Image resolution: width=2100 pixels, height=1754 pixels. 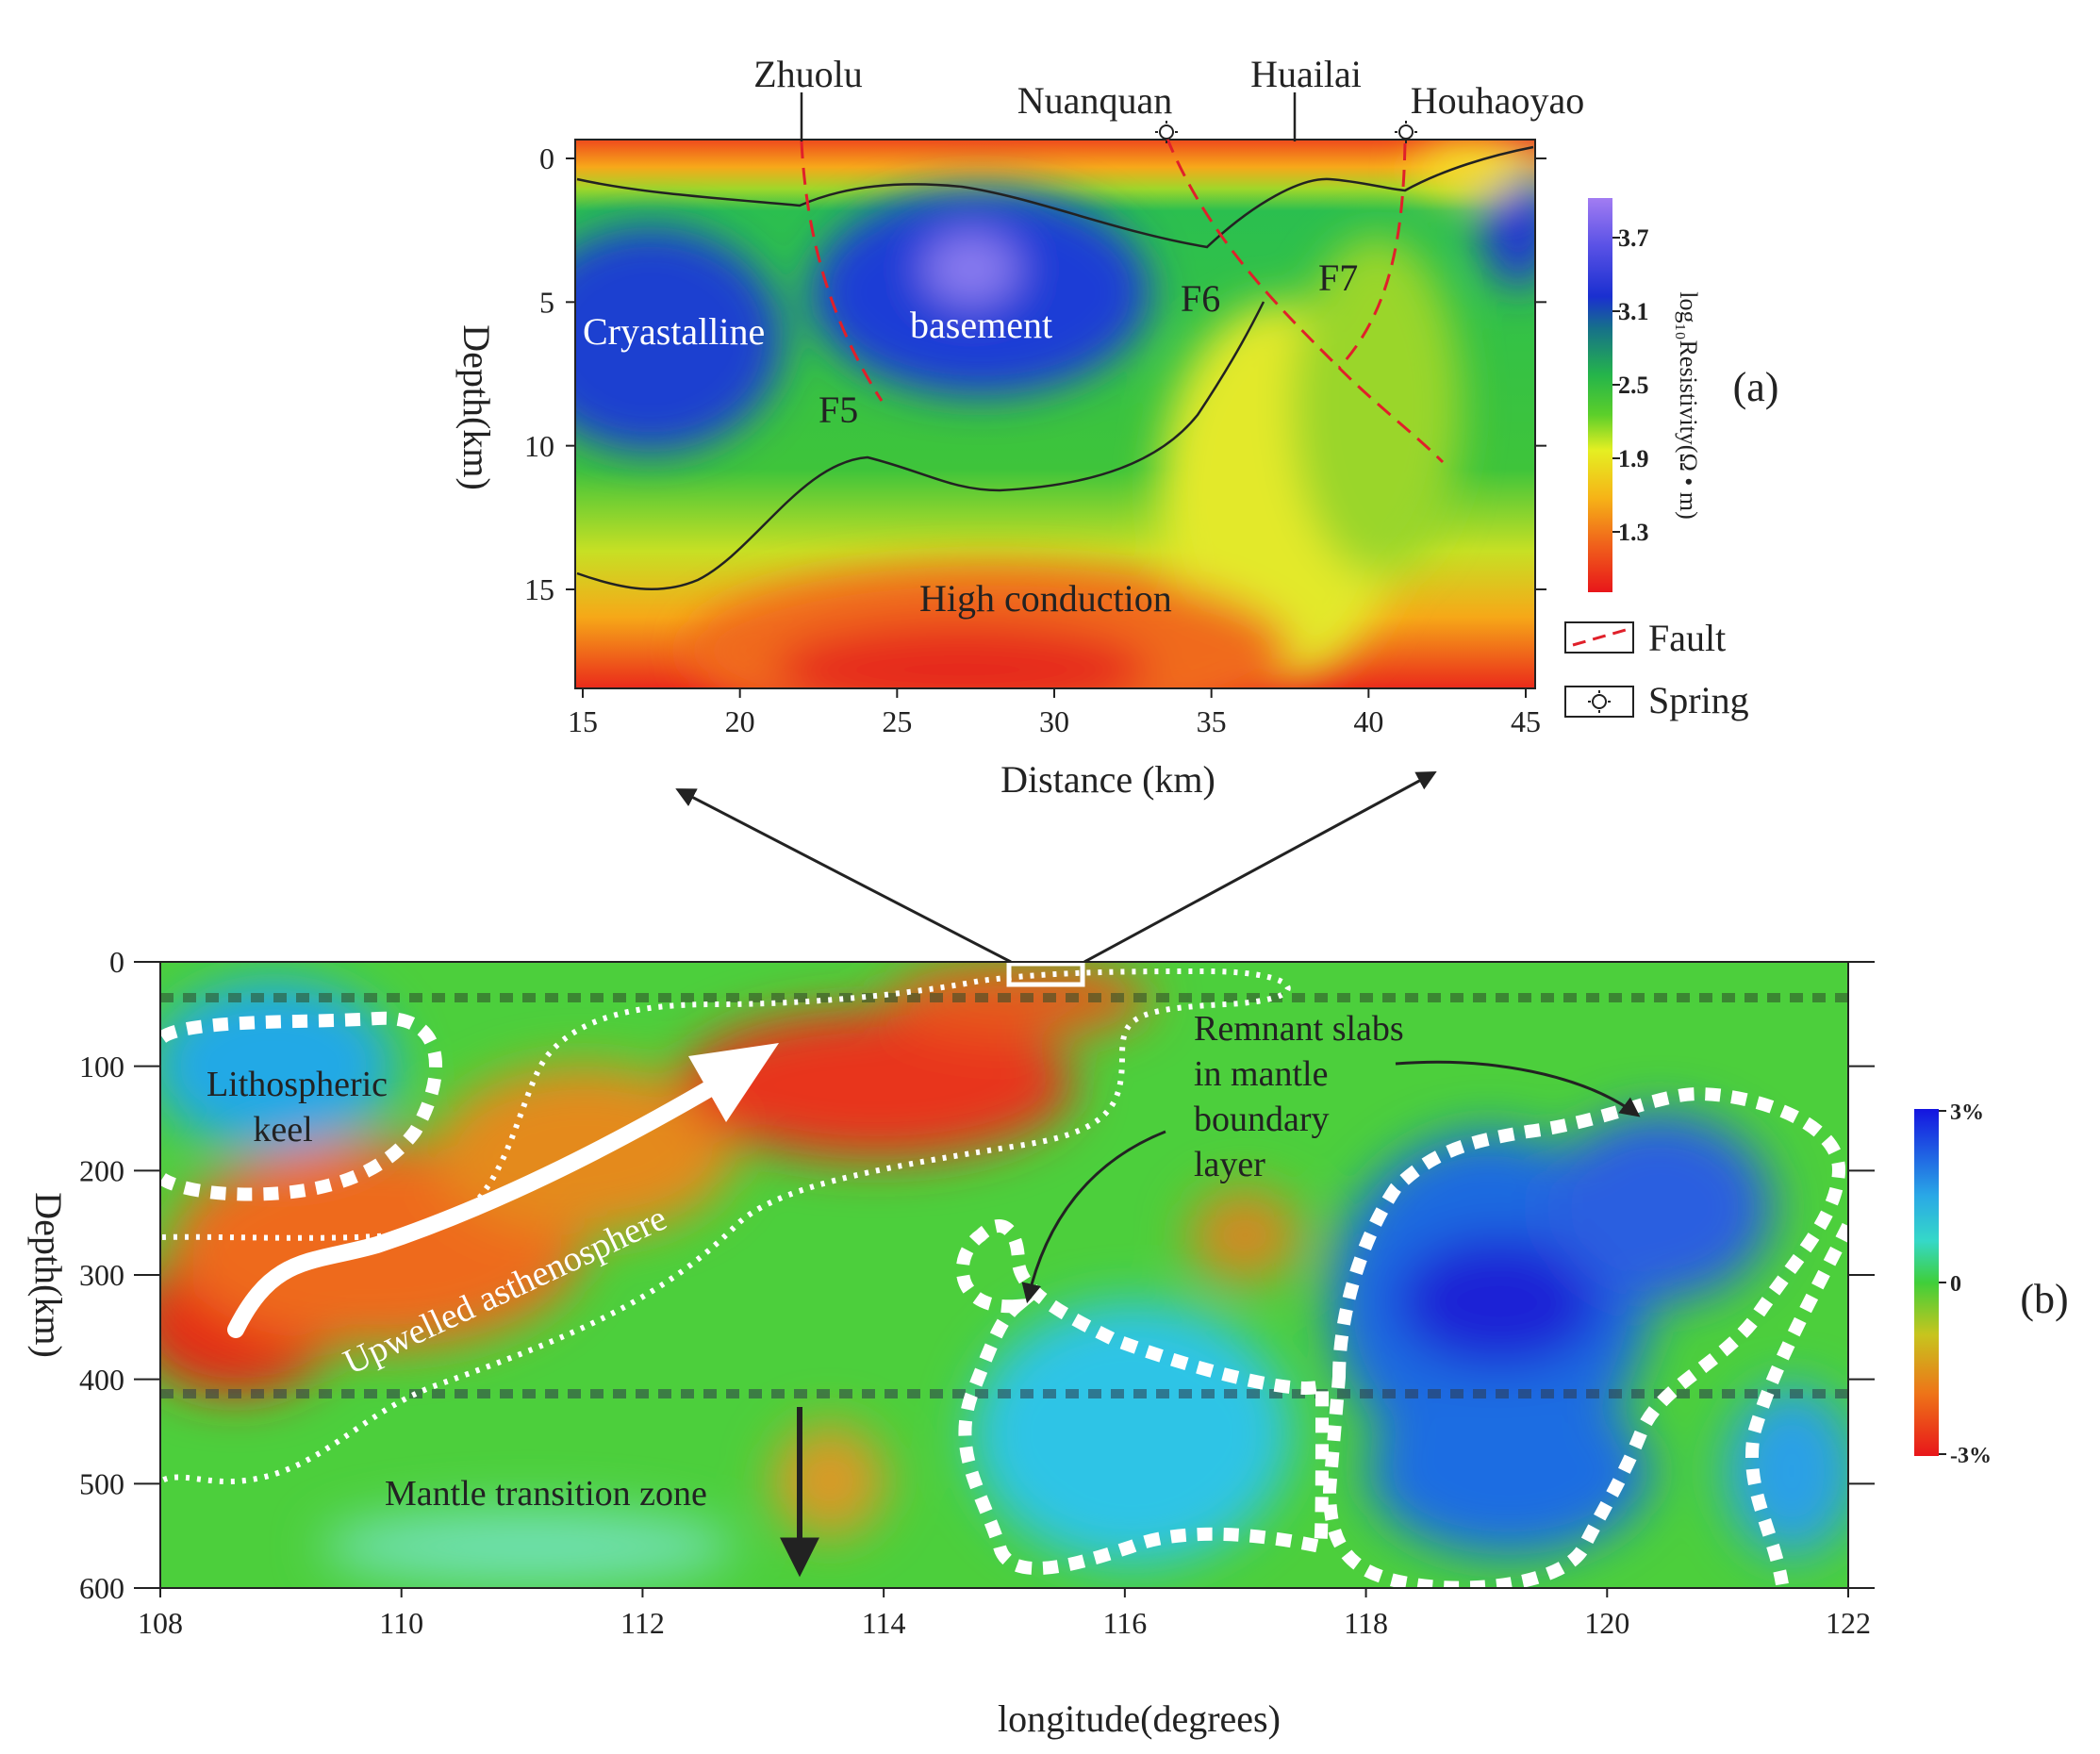 What do you see at coordinates (1094, 1217) in the screenshot?
I see `remnant-arrow-left` at bounding box center [1094, 1217].